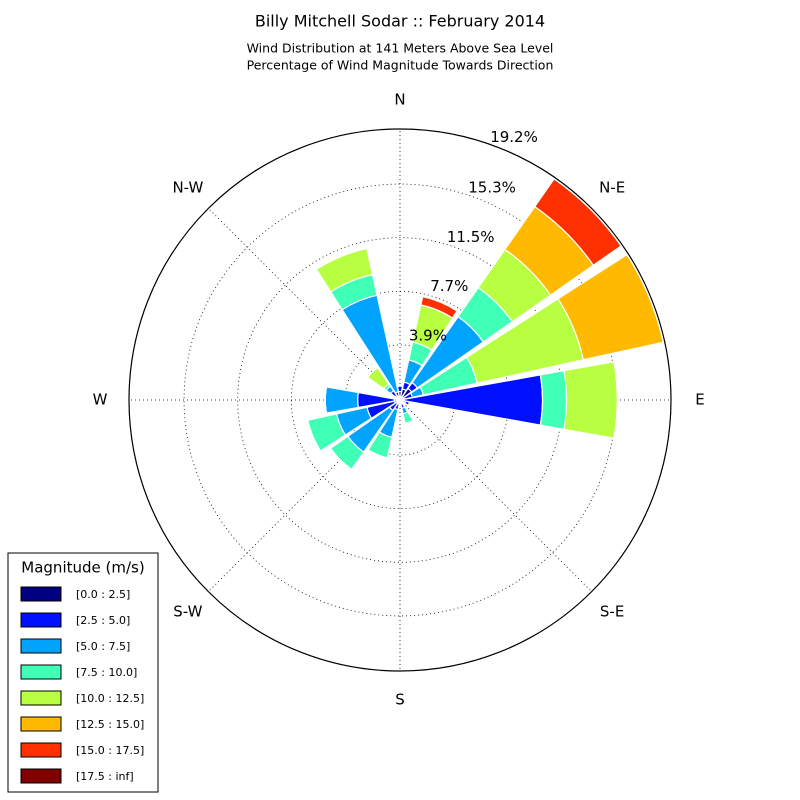 This screenshot has width=800, height=800. I want to click on direction-label: S-E, so click(612, 612).